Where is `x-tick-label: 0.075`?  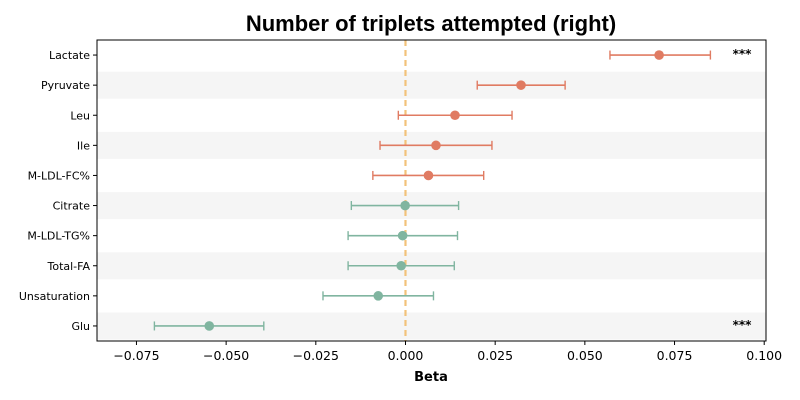 x-tick-label: 0.075 is located at coordinates (675, 355).